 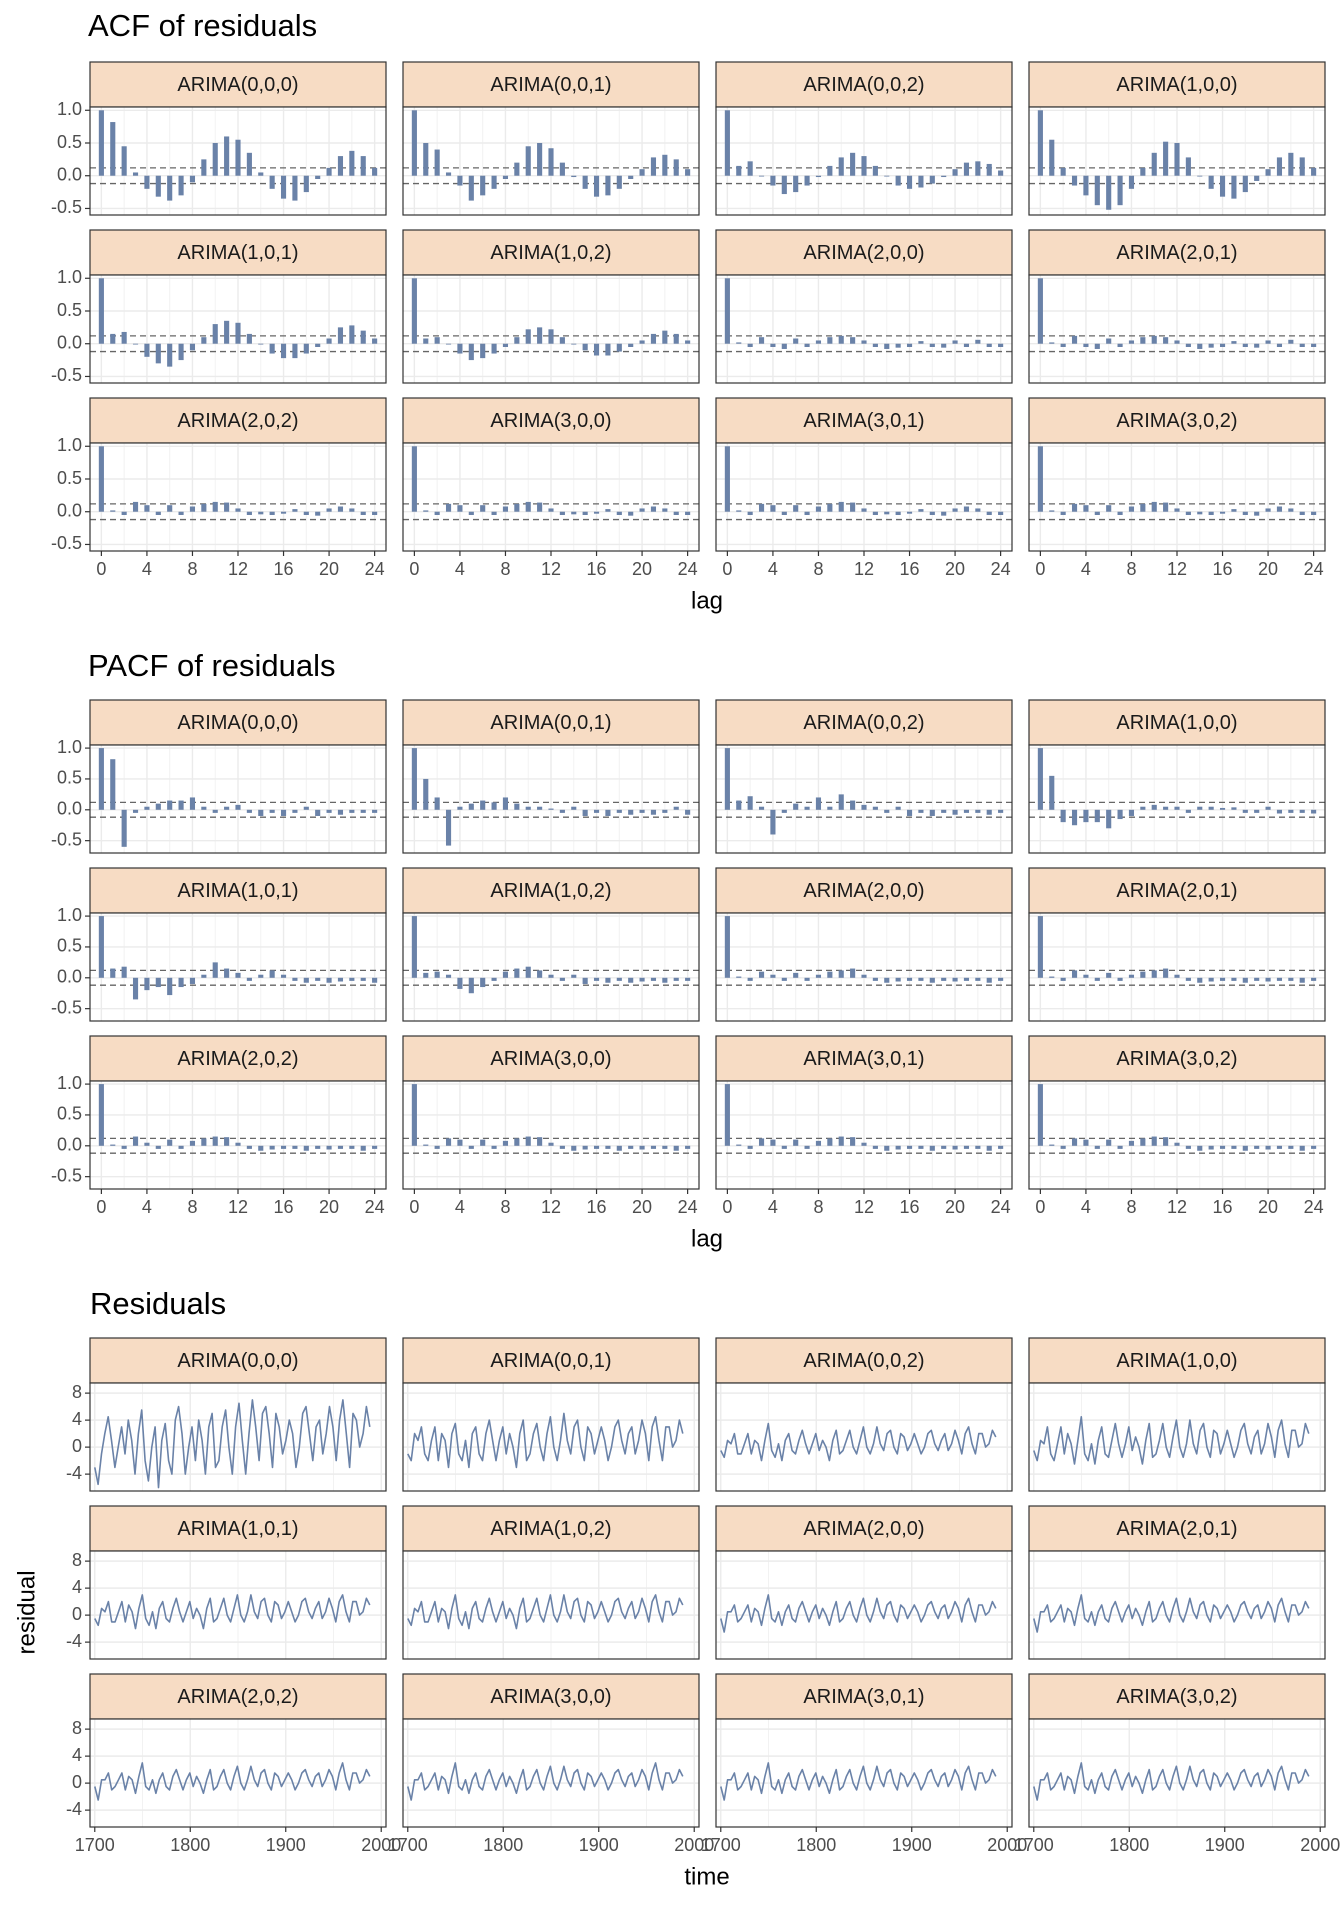 What do you see at coordinates (818, 569) in the screenshot?
I see `x-tick-label: 8` at bounding box center [818, 569].